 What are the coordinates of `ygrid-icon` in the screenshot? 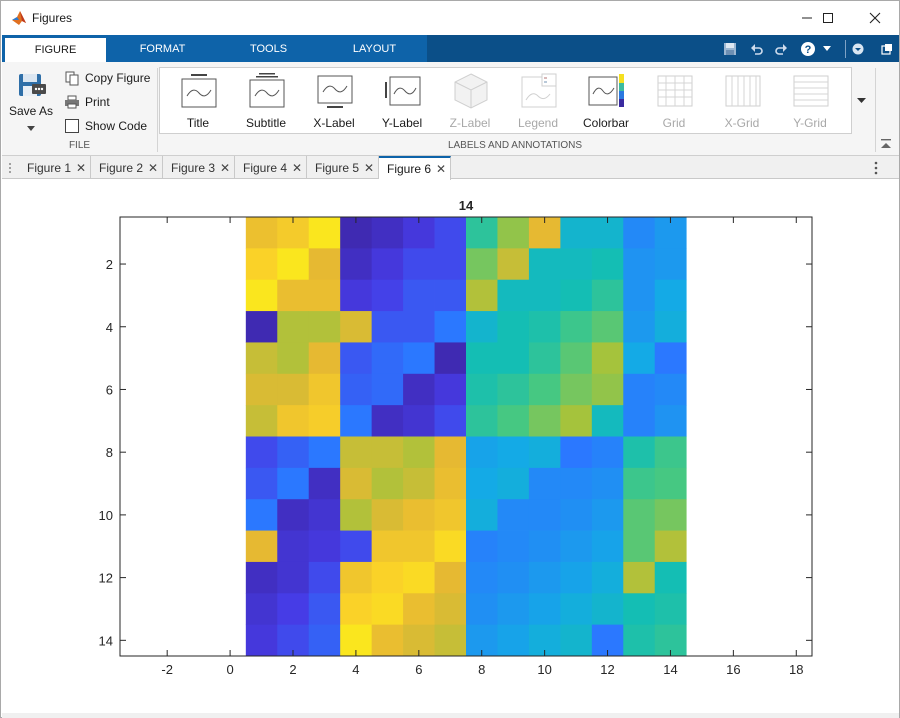 It's located at (811, 91).